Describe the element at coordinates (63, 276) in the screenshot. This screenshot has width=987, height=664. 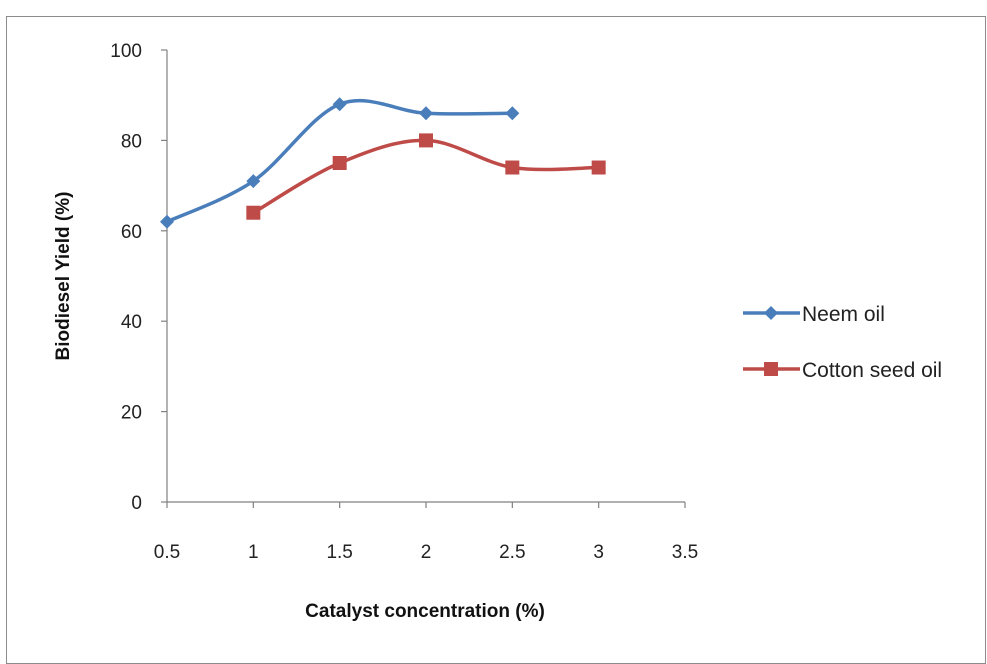
I see `y-axis-title: Biodiesel Yield (%)` at that location.